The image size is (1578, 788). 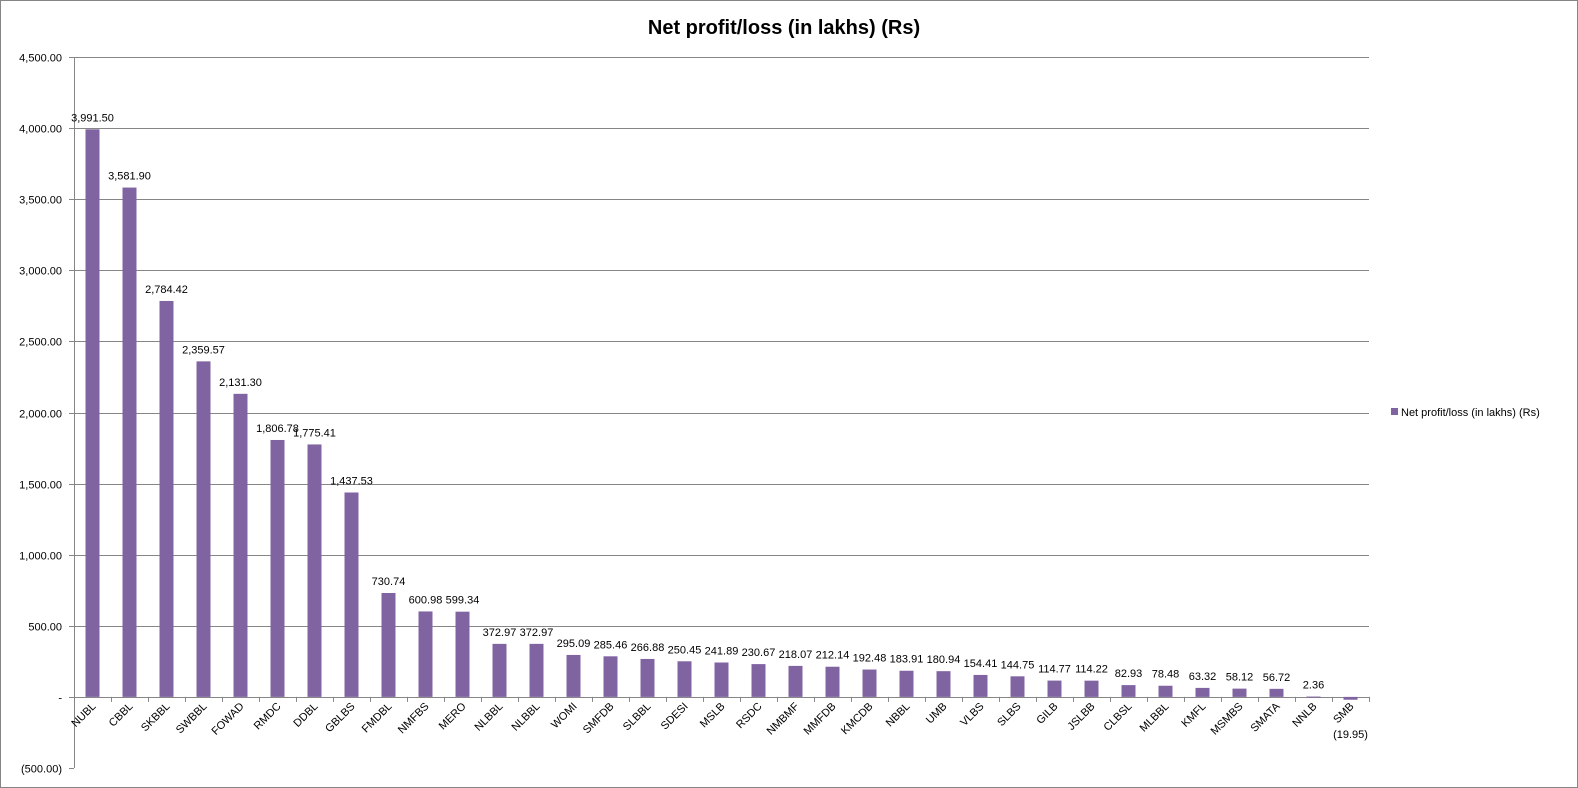 I want to click on category-label: SWBBL, so click(x=192, y=719).